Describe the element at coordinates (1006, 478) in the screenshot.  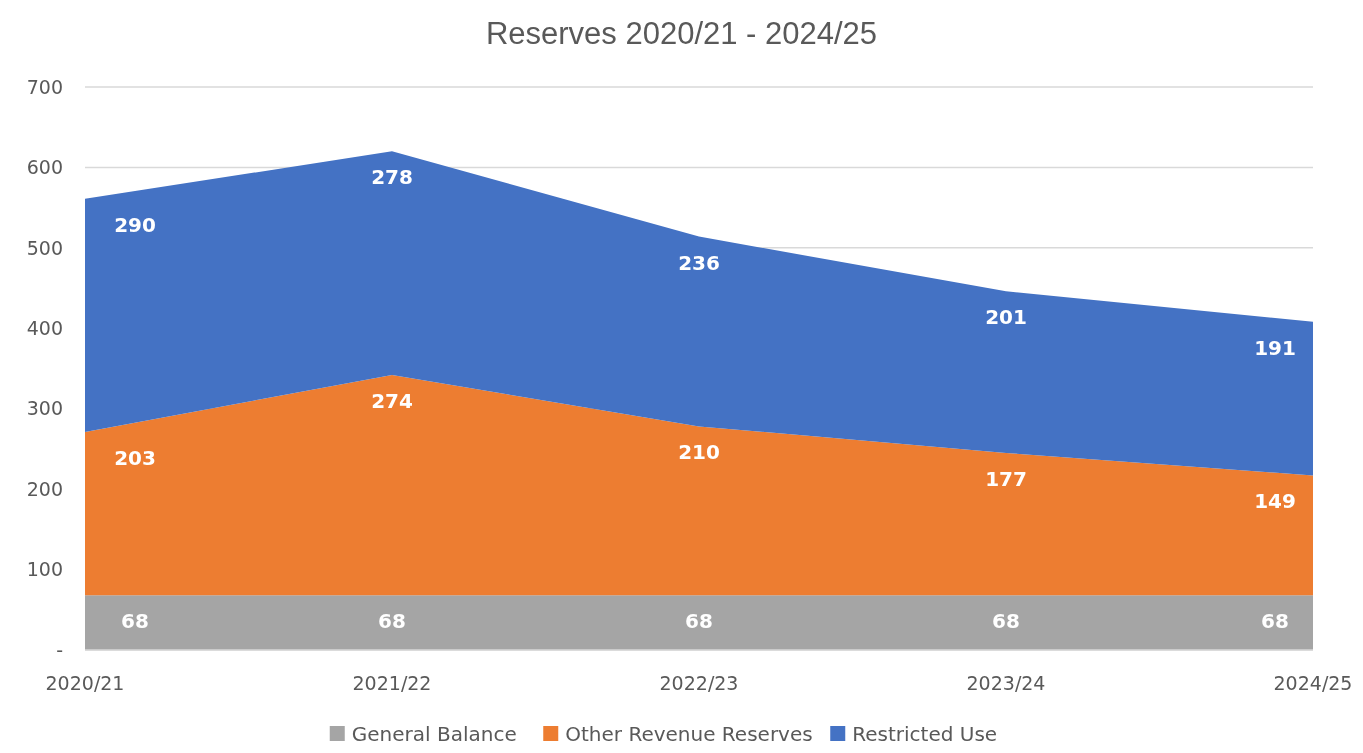
I see `data-label: 177` at that location.